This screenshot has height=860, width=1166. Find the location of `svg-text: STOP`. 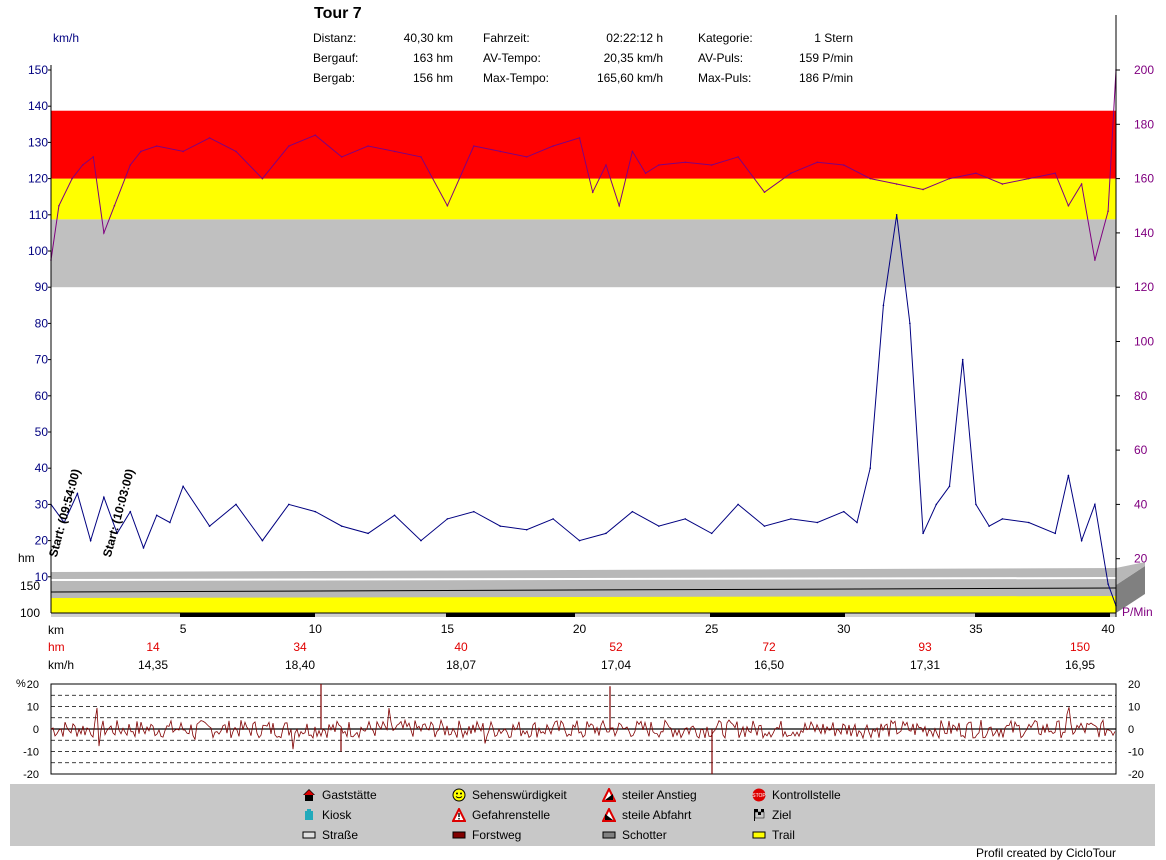

svg-text: STOP is located at coordinates (759, 796).